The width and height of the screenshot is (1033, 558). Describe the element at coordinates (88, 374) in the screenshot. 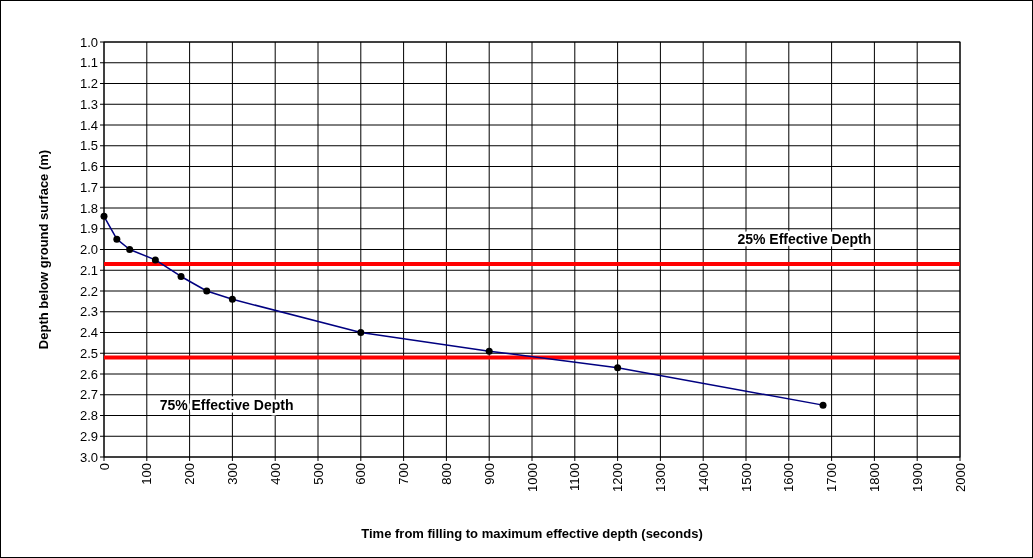

I see `y-tick-label: 2.6` at that location.